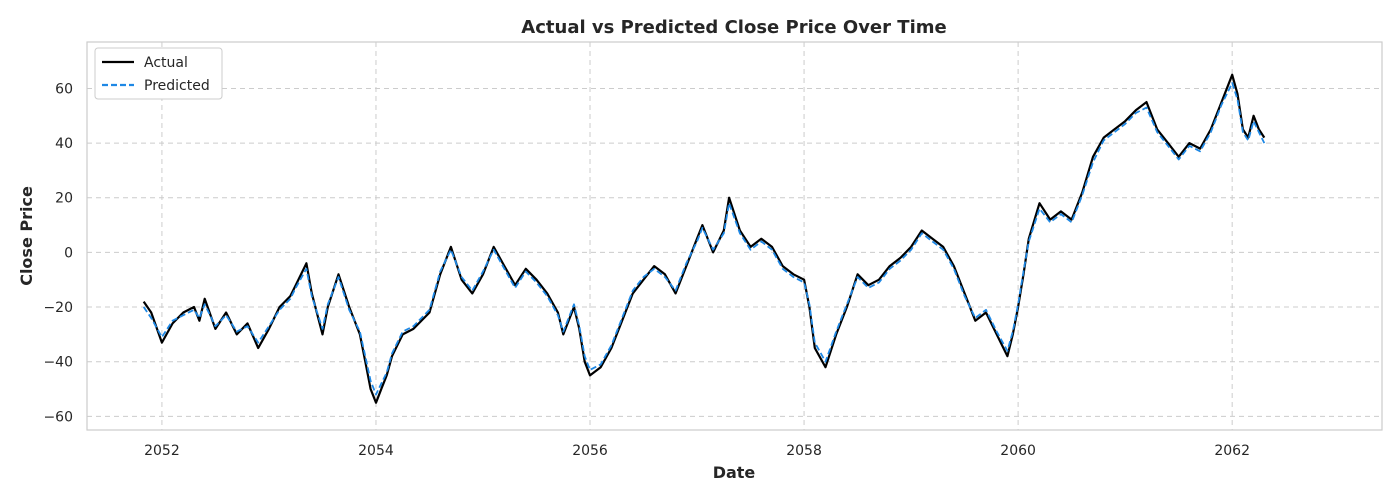  I want to click on legend-label-predicted: Predicted, so click(177, 86).